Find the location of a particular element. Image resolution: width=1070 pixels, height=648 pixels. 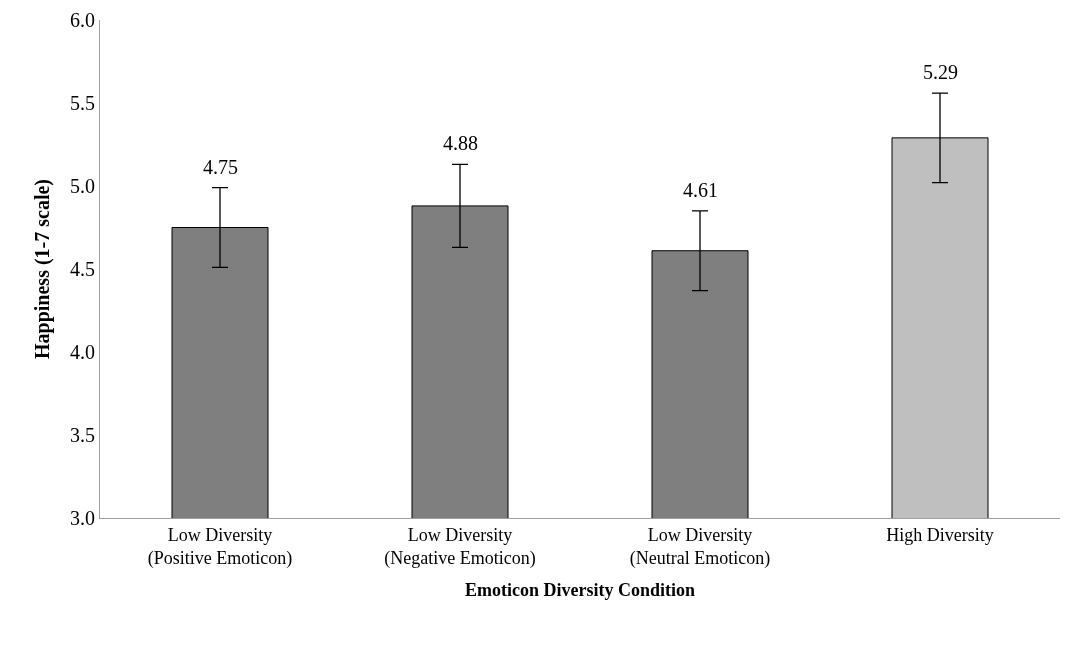

y-tick-label: 3.0 is located at coordinates (82, 518).